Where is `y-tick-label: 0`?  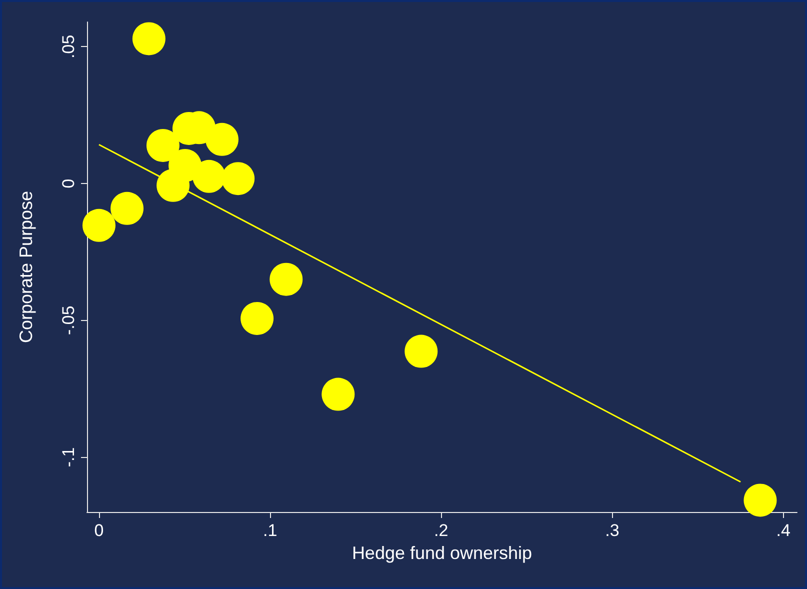
y-tick-label: 0 is located at coordinates (68, 183).